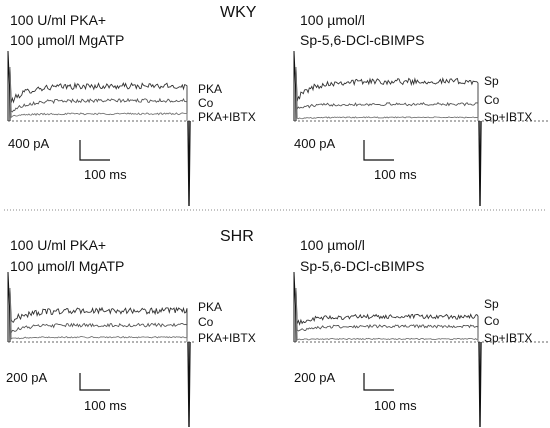 The height and width of the screenshot is (428, 550). Describe the element at coordinates (237, 236) in the screenshot. I see `row-title-shr: SHR` at that location.